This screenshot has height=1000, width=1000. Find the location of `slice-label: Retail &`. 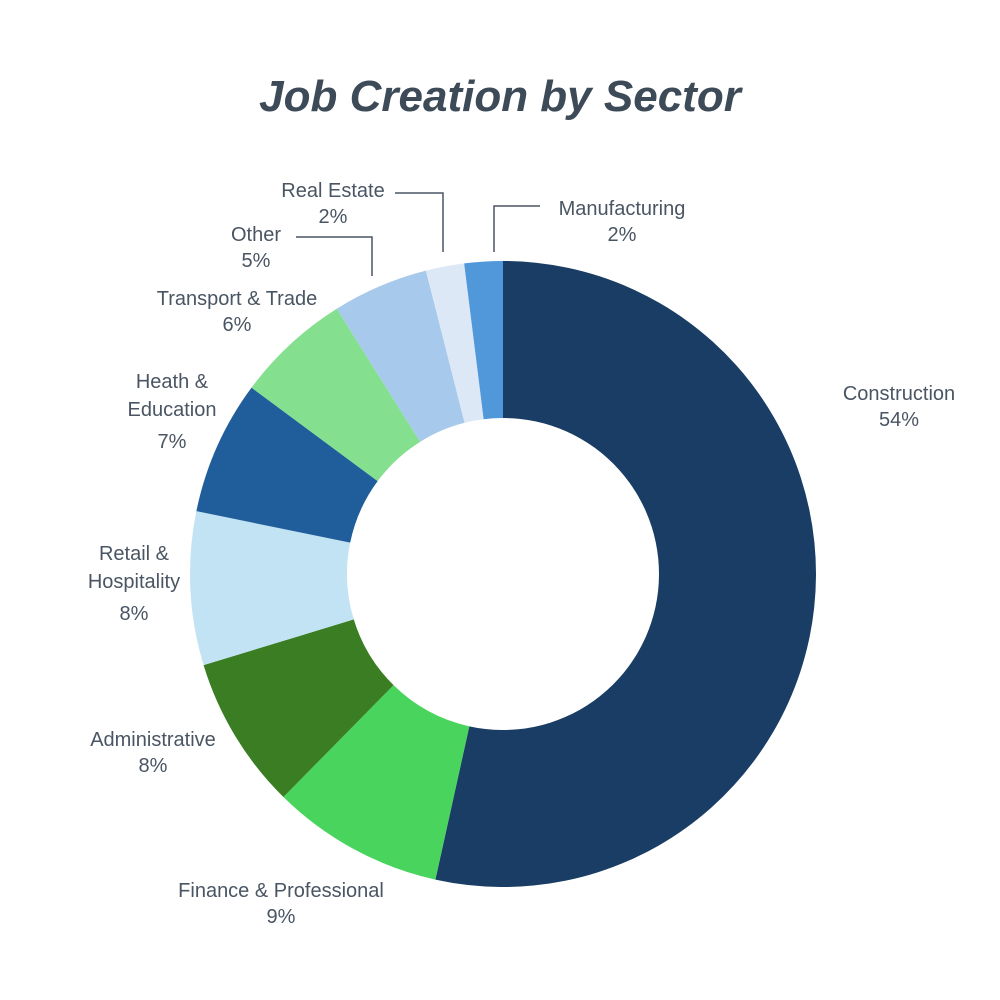

slice-label: Retail & is located at coordinates (134, 554).